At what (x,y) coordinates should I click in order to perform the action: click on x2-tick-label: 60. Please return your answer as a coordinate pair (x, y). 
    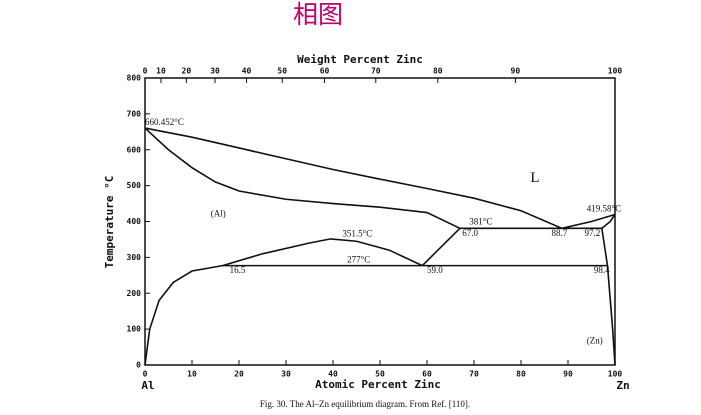
    Looking at the image, I should click on (325, 71).